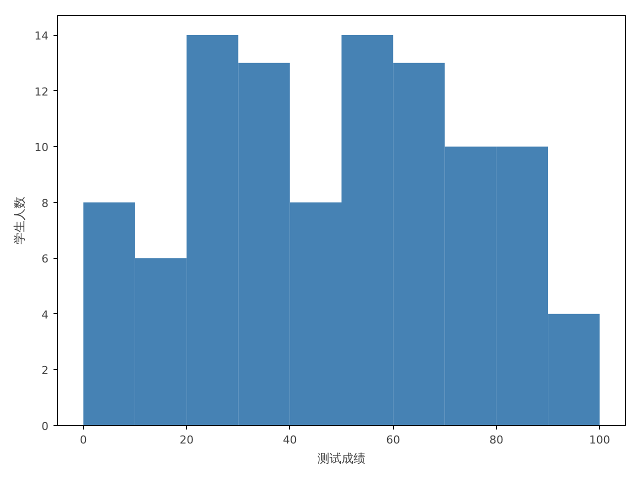 This screenshot has height=480, width=640. I want to click on y-tick-label: 14, so click(41, 36).